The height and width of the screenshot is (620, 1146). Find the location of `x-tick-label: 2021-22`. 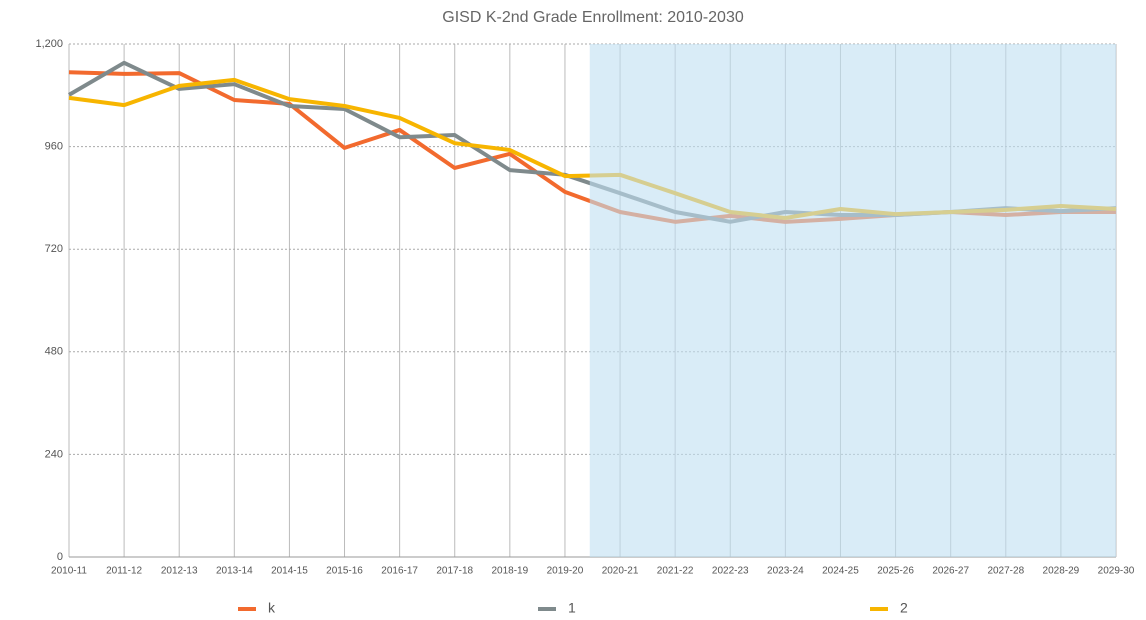

x-tick-label: 2021-22 is located at coordinates (675, 571).